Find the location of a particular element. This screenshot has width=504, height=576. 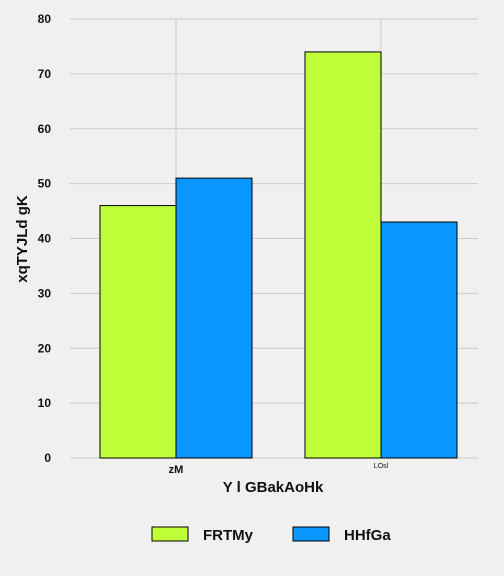

bar-FRTMy-LOsl is located at coordinates (343, 255).